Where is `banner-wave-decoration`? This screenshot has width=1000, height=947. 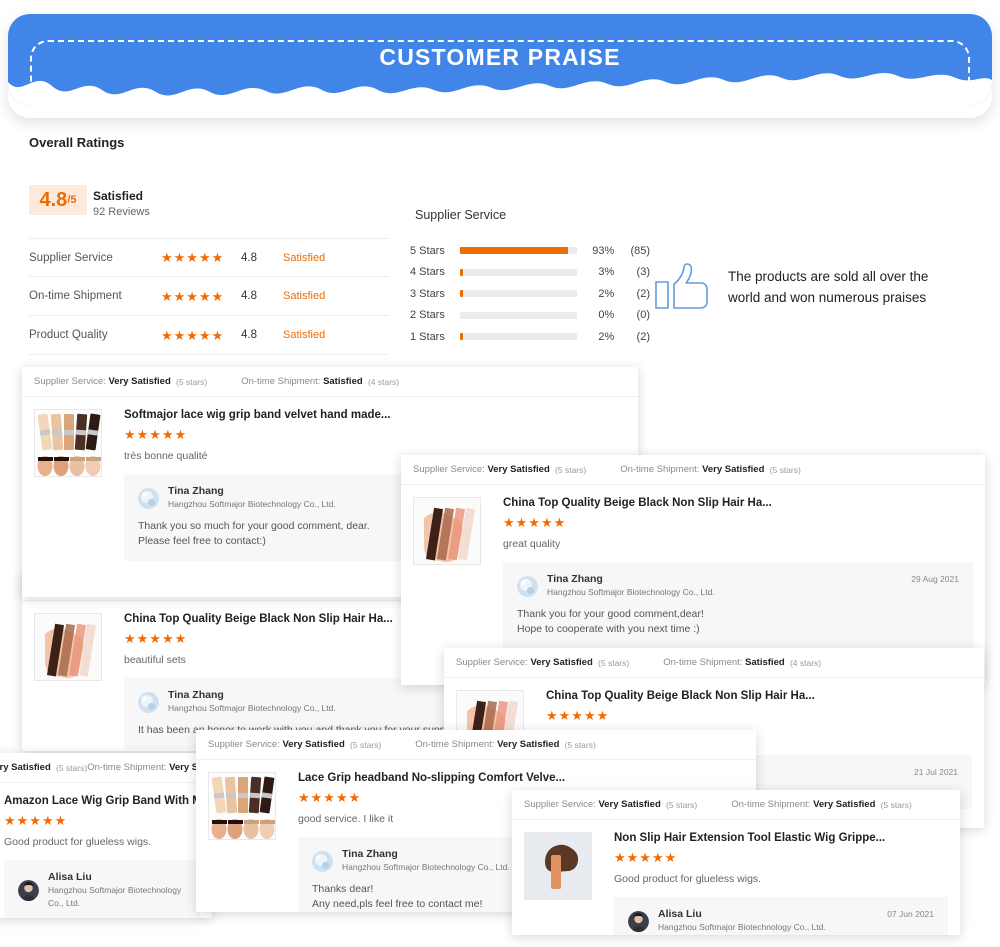
banner-wave-decoration is located at coordinates (500, 89).